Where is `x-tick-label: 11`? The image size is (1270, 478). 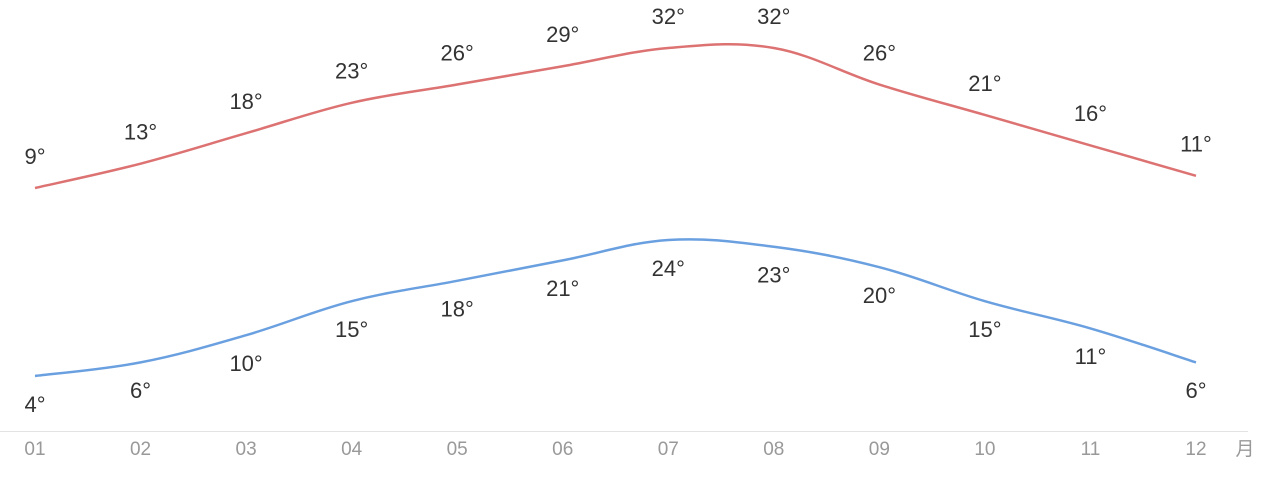 x-tick-label: 11 is located at coordinates (1091, 449).